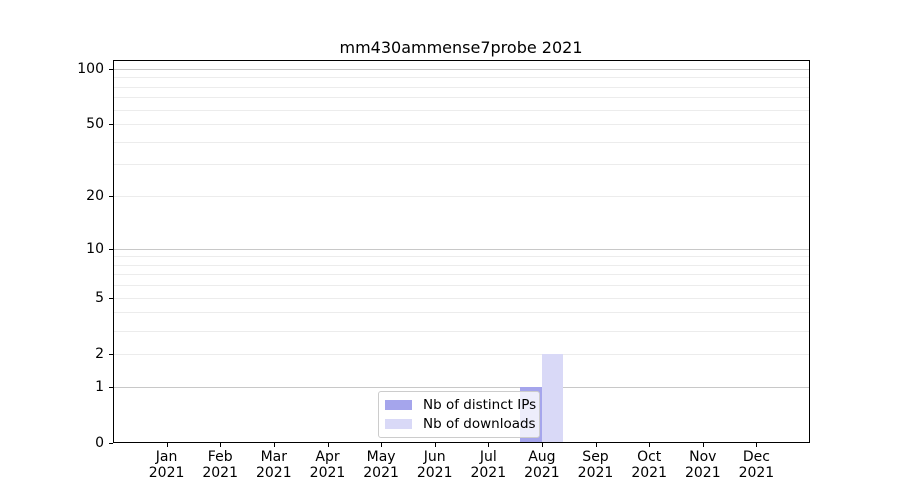 The image size is (900, 500). Describe the element at coordinates (649, 465) in the screenshot. I see `x-tick-label: Oct 2021` at that location.